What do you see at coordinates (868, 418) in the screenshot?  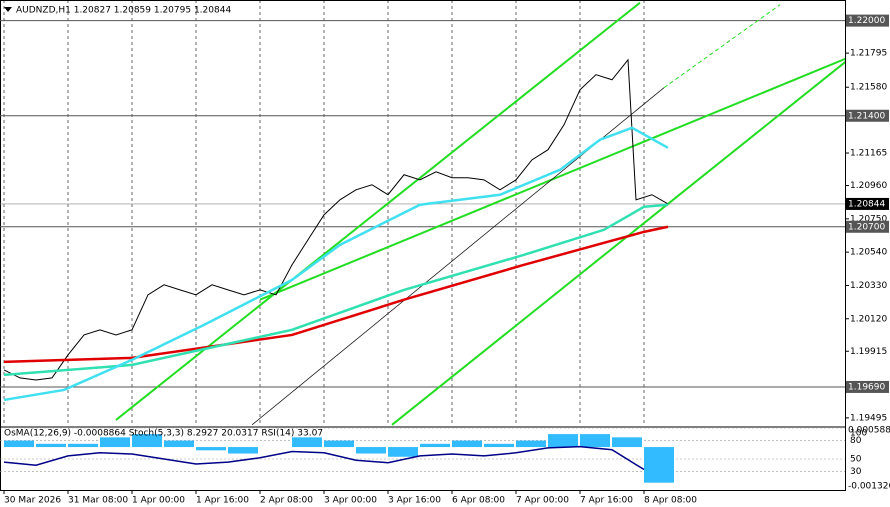 I see `y-tick-label: 1.19495` at bounding box center [868, 418].